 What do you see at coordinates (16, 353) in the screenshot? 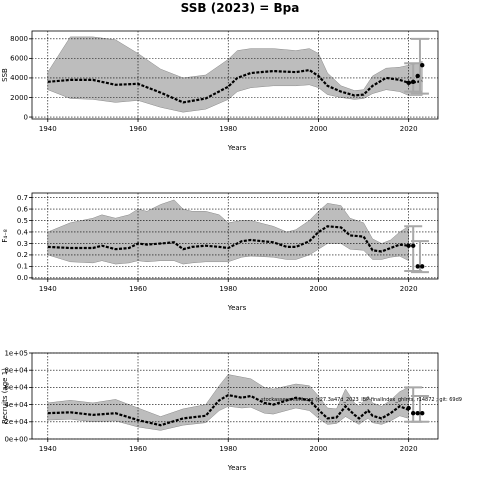
I see `y-tick-label-5: 1e+05` at bounding box center [16, 353].